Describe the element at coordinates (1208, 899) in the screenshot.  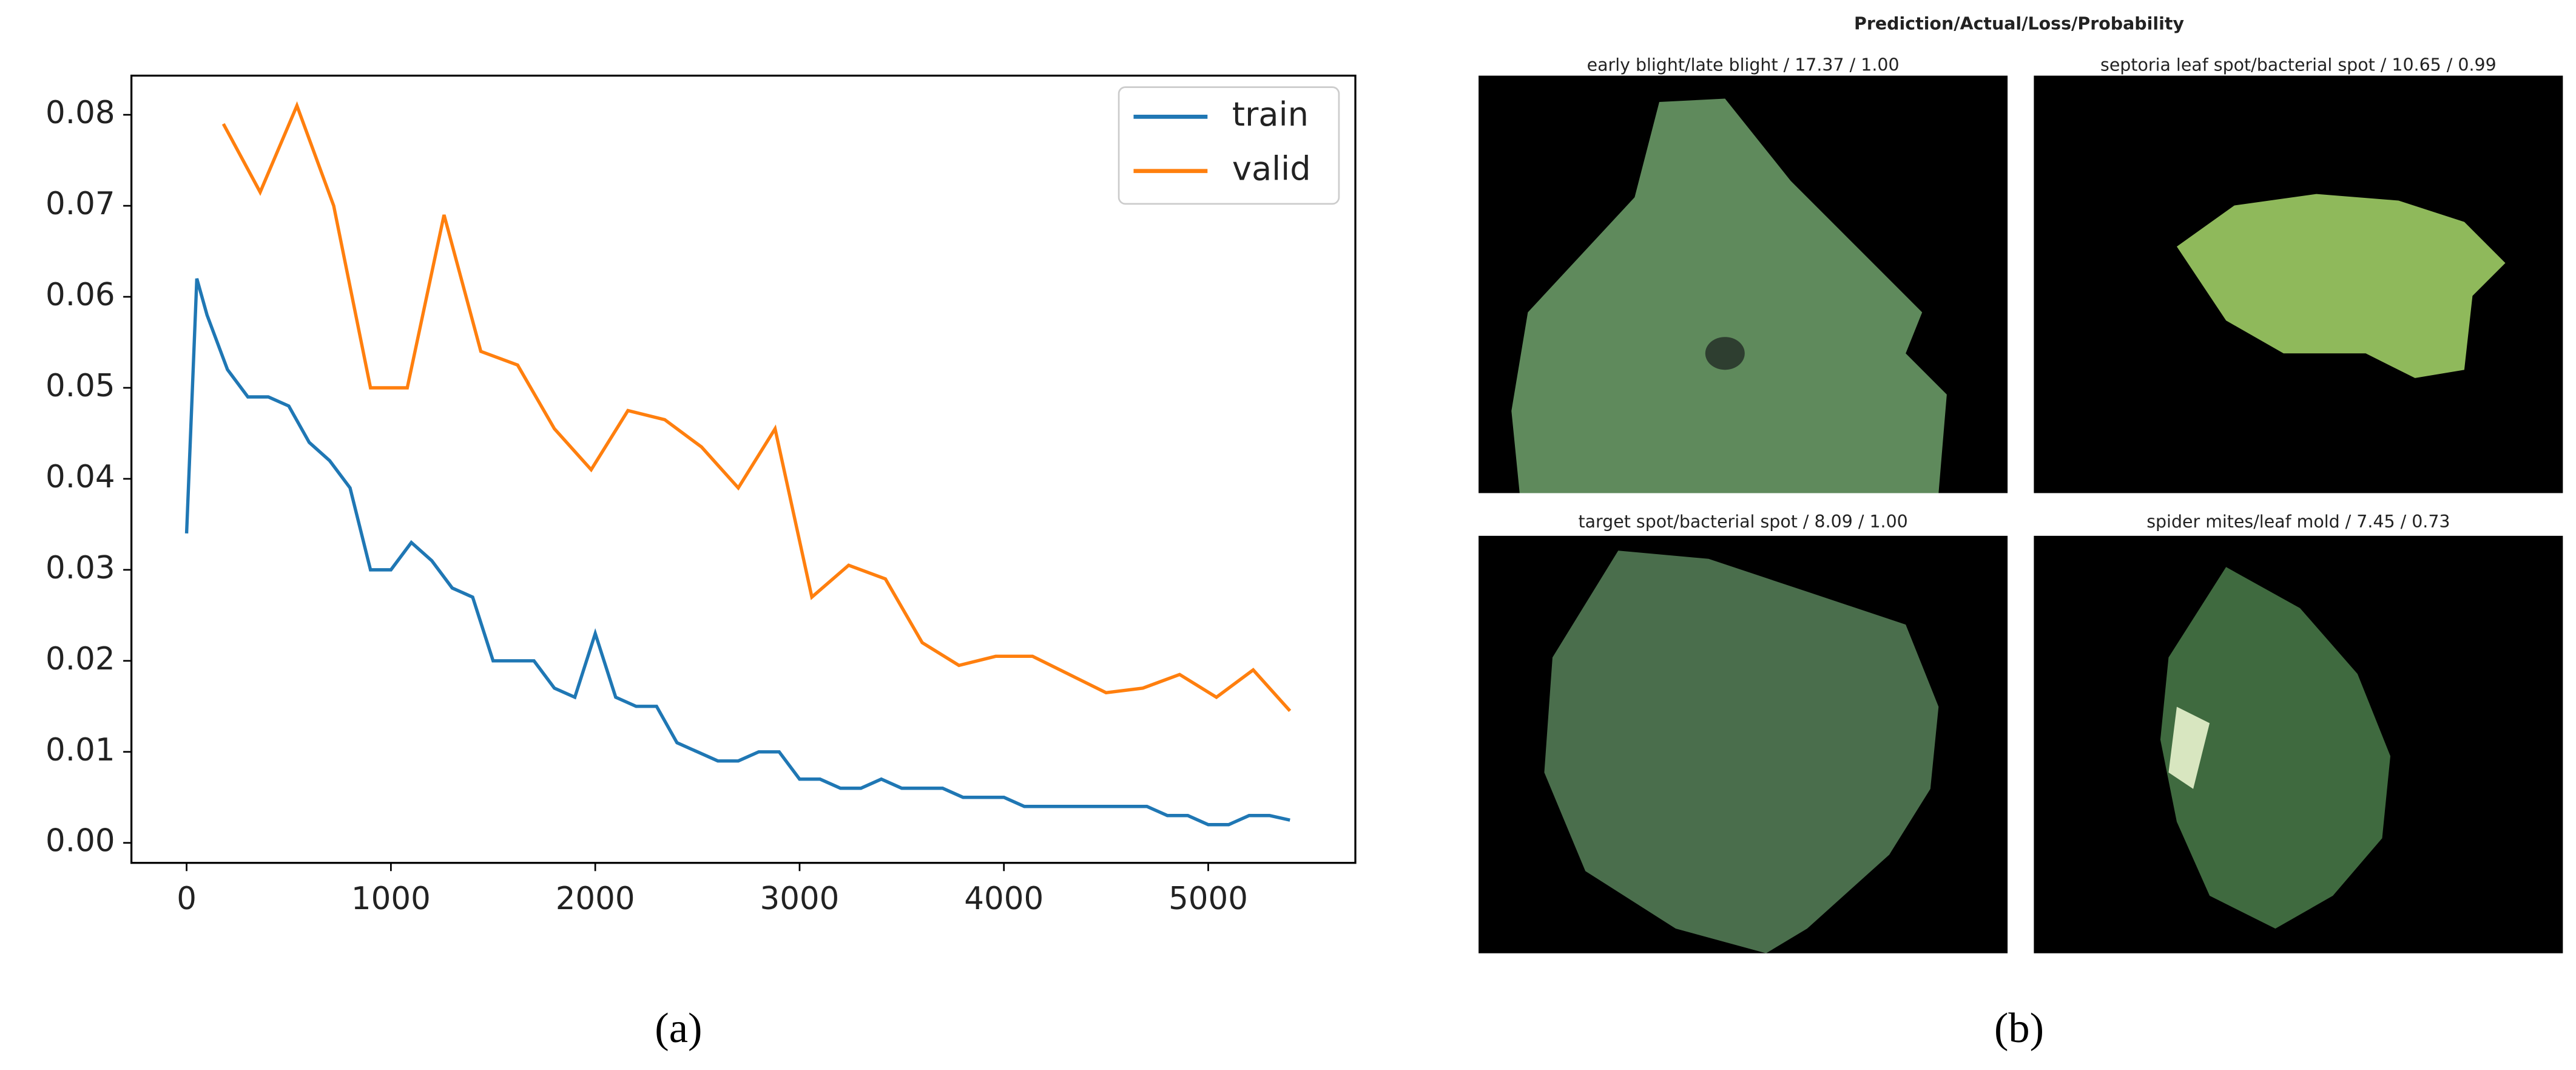
I see `x-tick-label: 5000` at that location.